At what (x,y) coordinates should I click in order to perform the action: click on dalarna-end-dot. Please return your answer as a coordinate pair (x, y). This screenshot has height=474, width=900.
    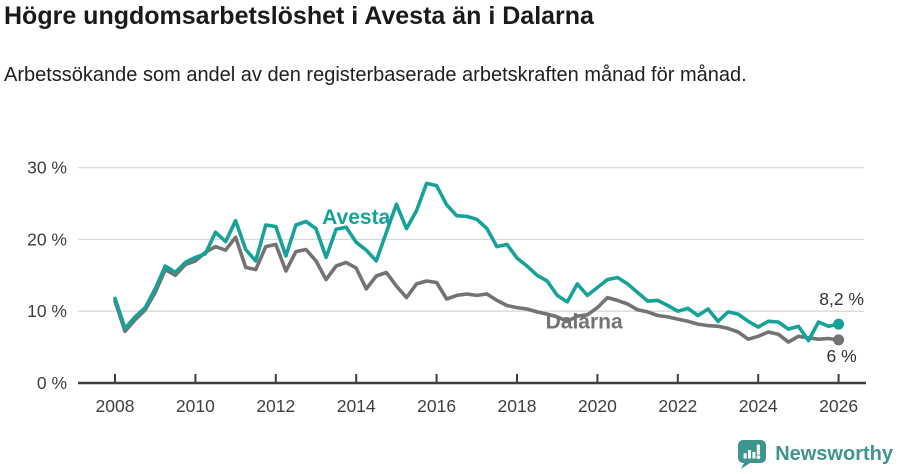
    Looking at the image, I should click on (839, 340).